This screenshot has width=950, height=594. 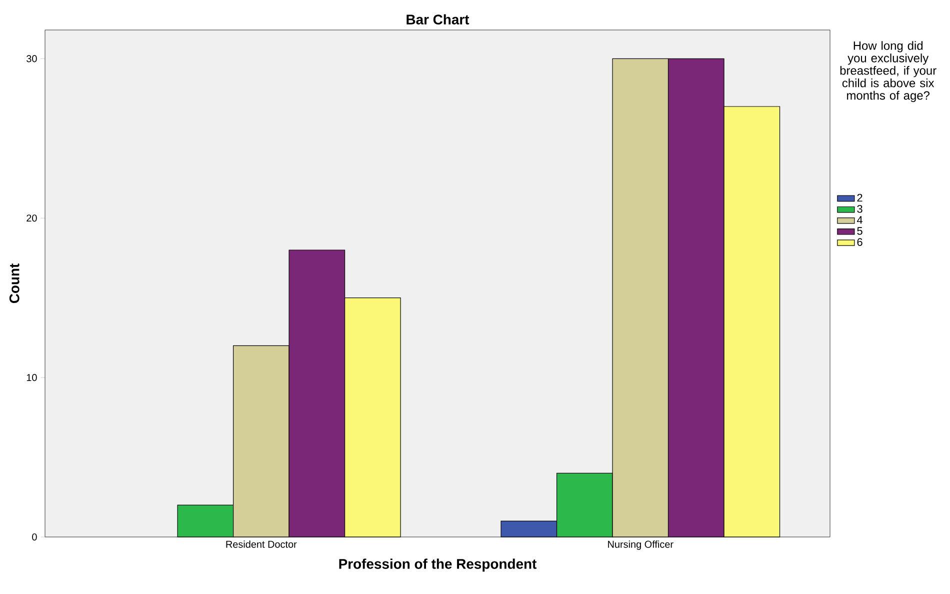 I want to click on legend-label: 3, so click(x=859, y=209).